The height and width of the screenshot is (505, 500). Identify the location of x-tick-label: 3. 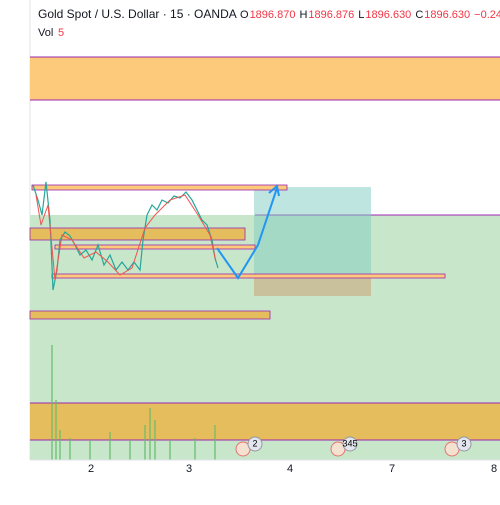
(189, 469).